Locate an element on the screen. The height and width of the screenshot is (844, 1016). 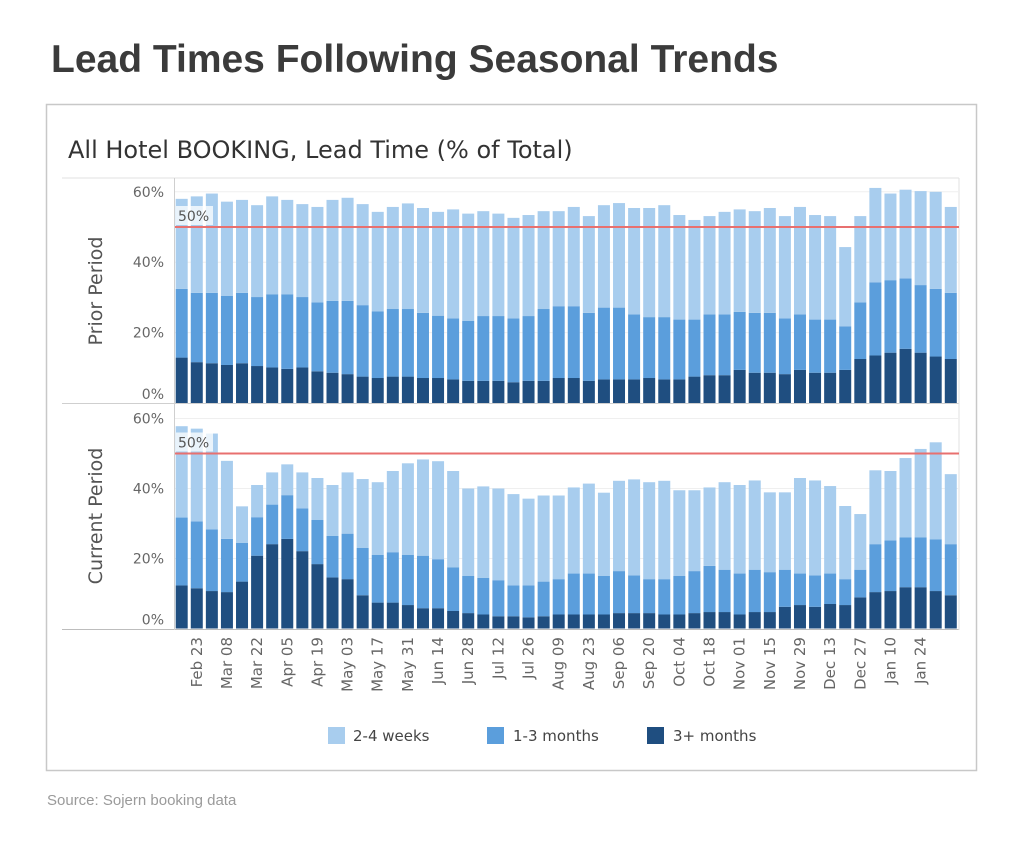
x-tick-label: Aug 09 is located at coordinates (559, 663).